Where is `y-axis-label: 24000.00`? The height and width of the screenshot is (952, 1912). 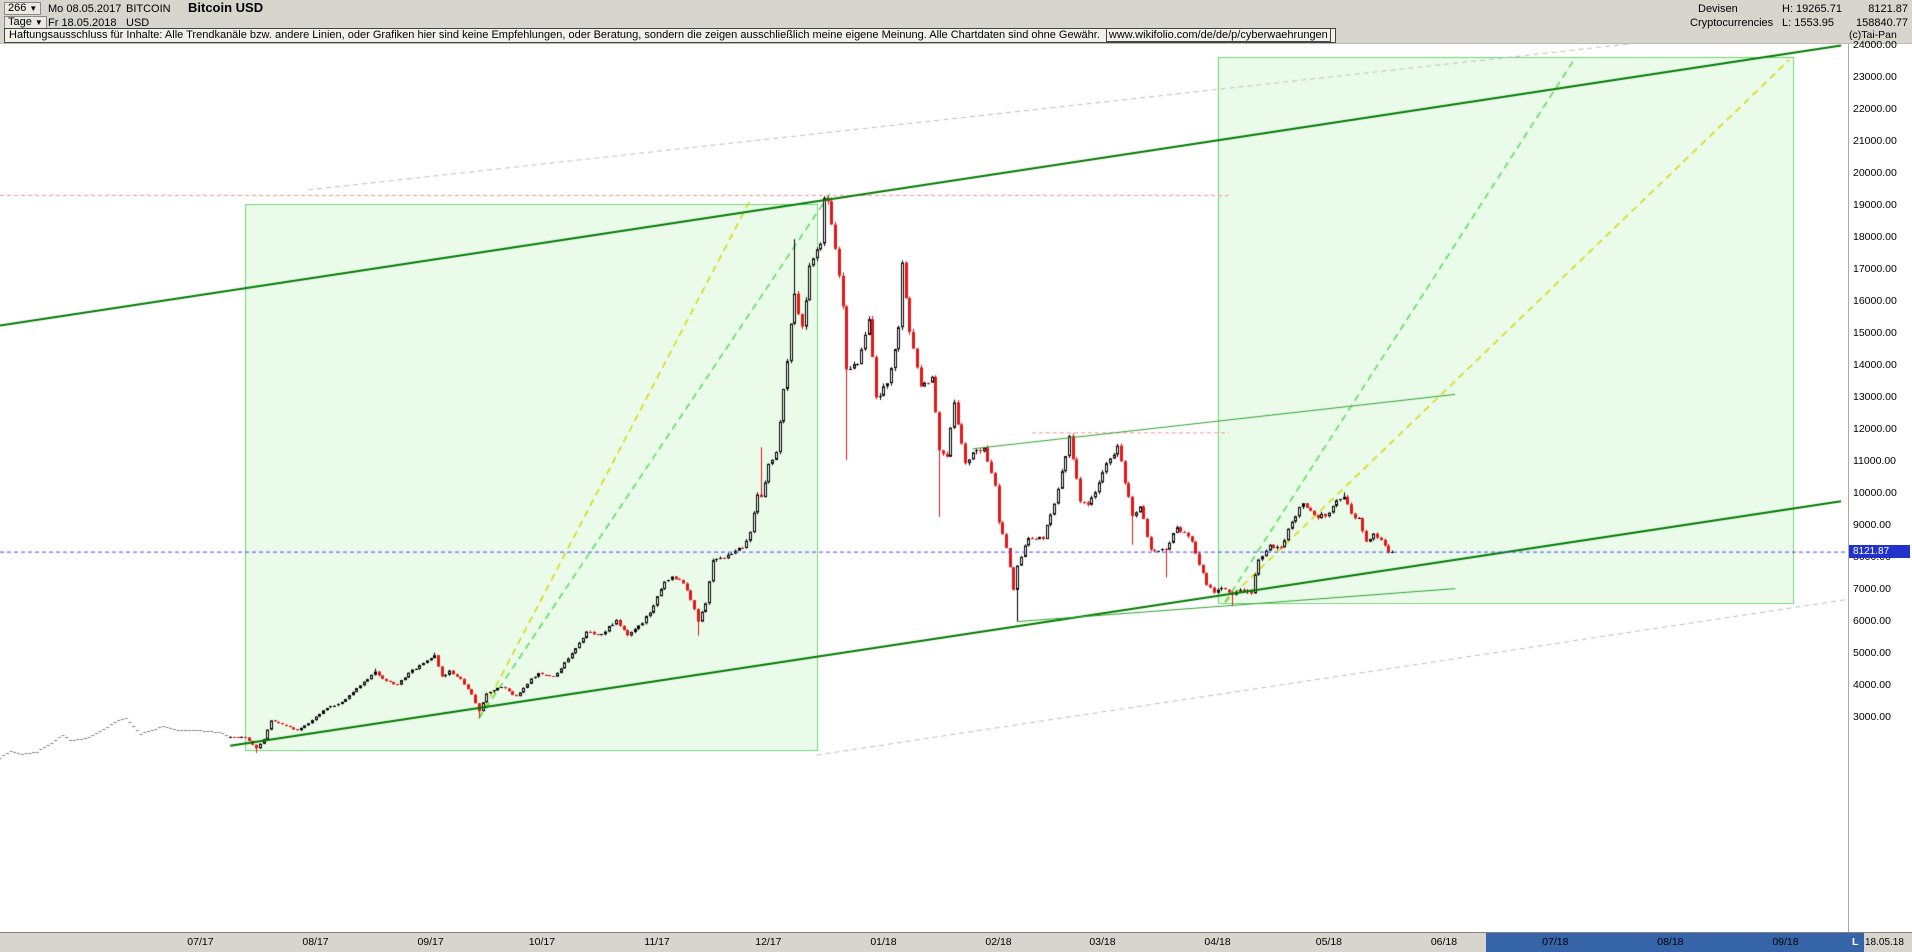
y-axis-label: 24000.00 is located at coordinates (1875, 45).